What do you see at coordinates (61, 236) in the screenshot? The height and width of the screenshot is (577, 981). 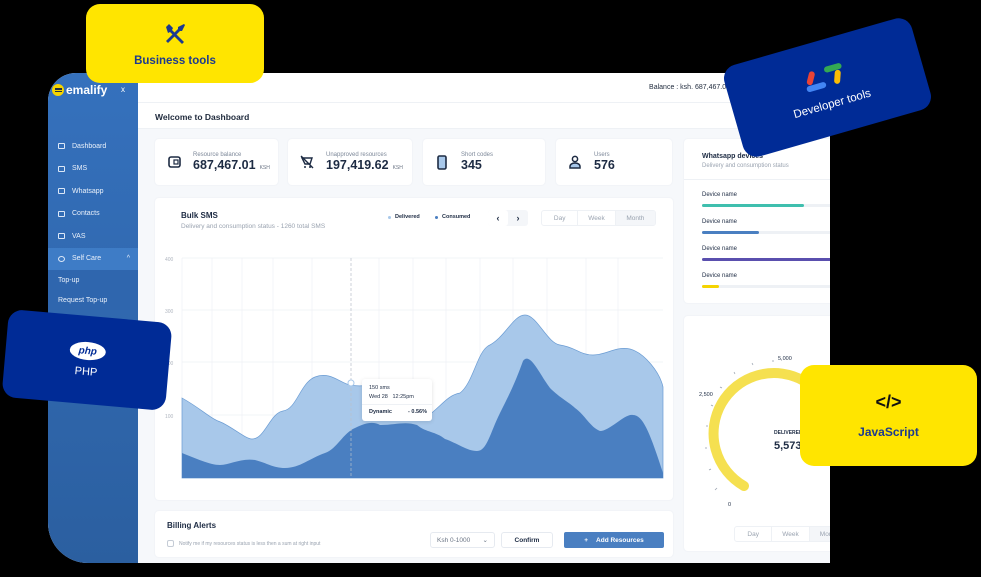 I see `briefcase-icon` at bounding box center [61, 236].